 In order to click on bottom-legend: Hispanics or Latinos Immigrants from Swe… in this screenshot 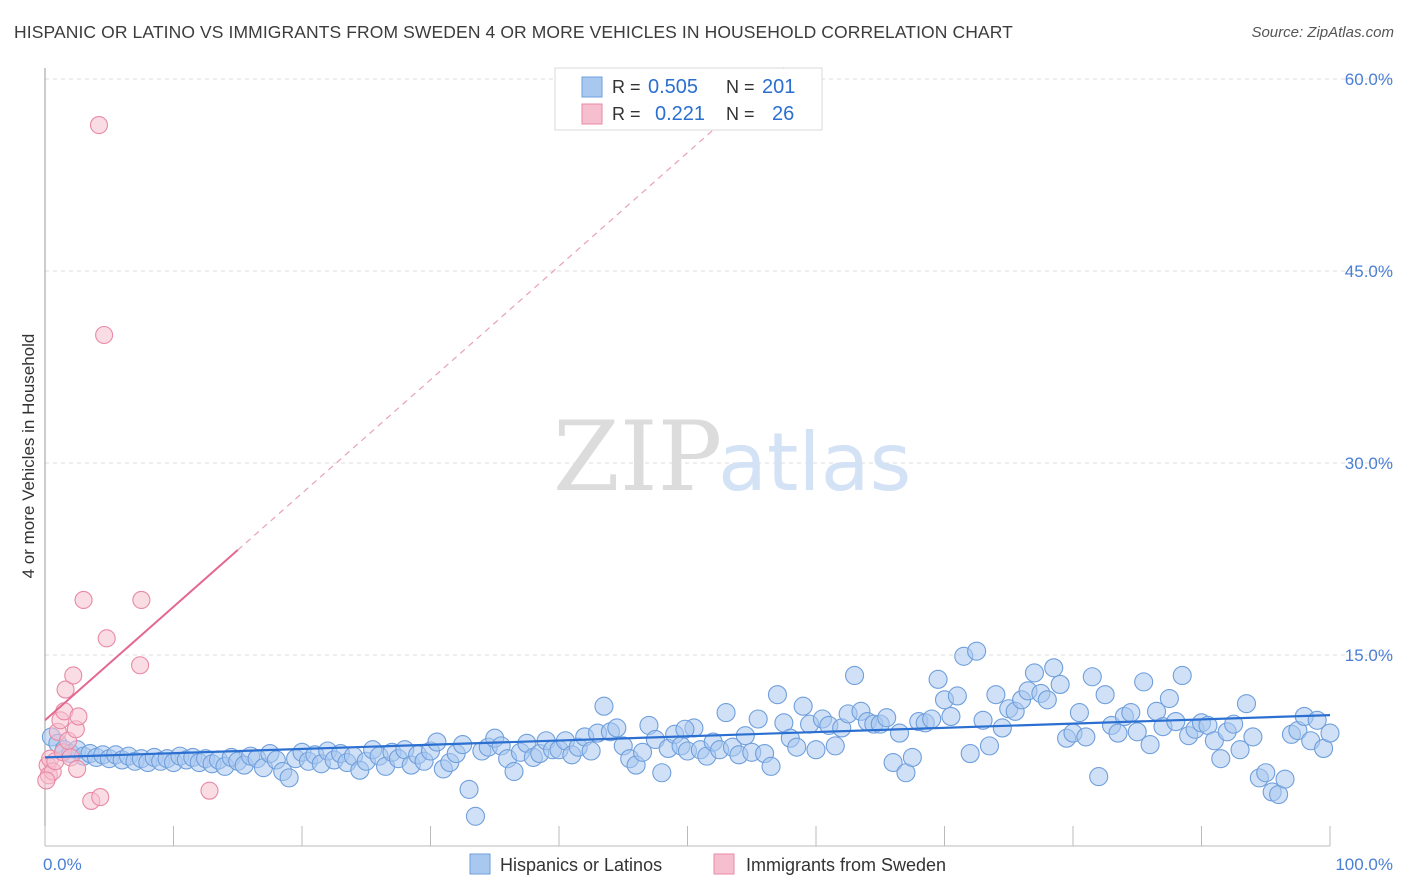, I will do `click(707, 864)`.